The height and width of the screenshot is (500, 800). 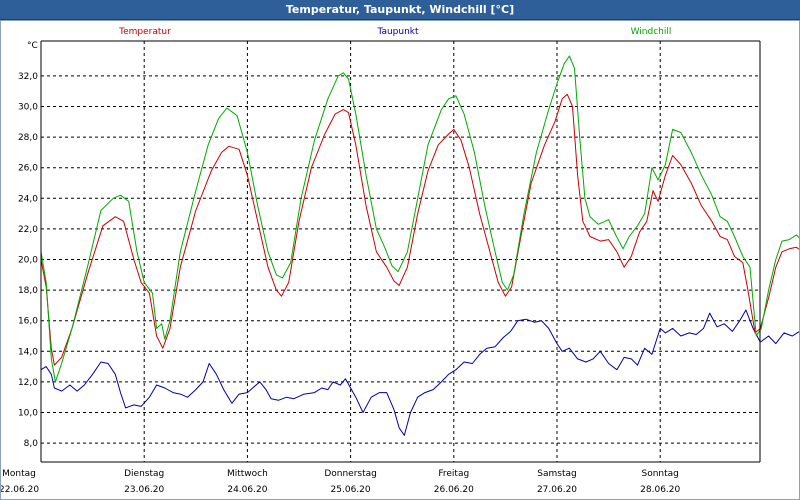 What do you see at coordinates (32, 46) in the screenshot?
I see `y-unit-label: °C` at bounding box center [32, 46].